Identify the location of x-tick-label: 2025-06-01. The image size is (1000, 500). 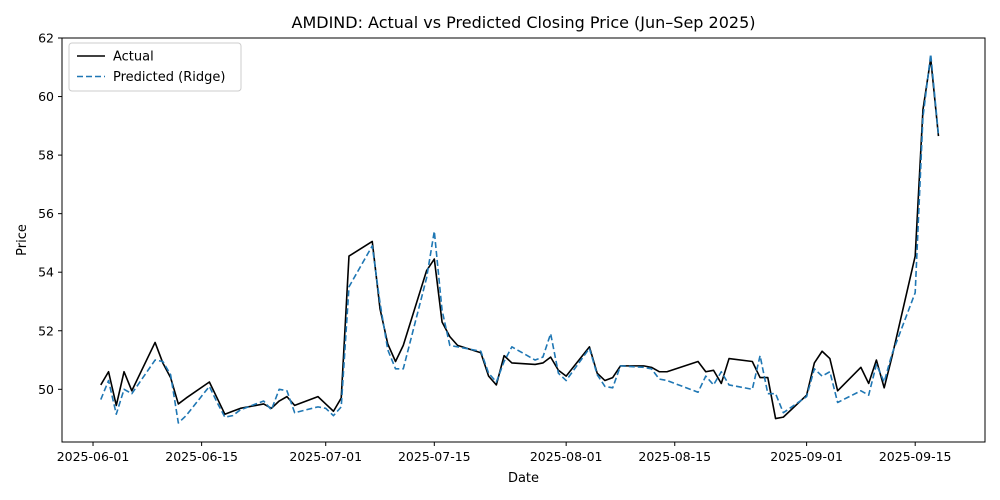
(93, 456).